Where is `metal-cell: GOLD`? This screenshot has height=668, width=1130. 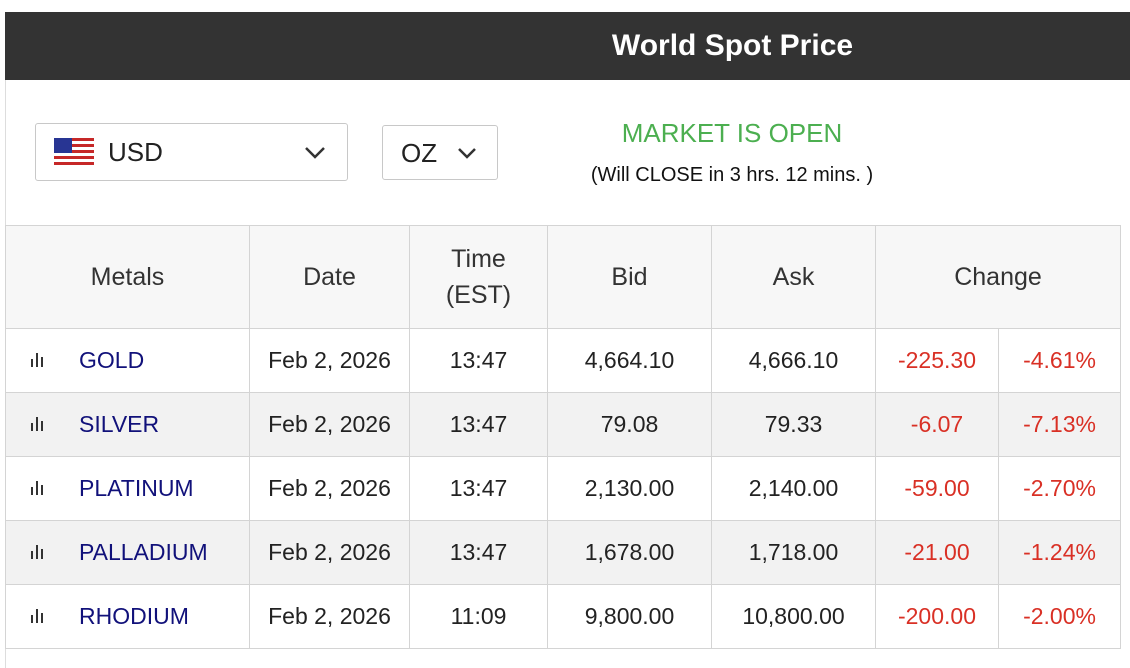
metal-cell: GOLD is located at coordinates (127, 360).